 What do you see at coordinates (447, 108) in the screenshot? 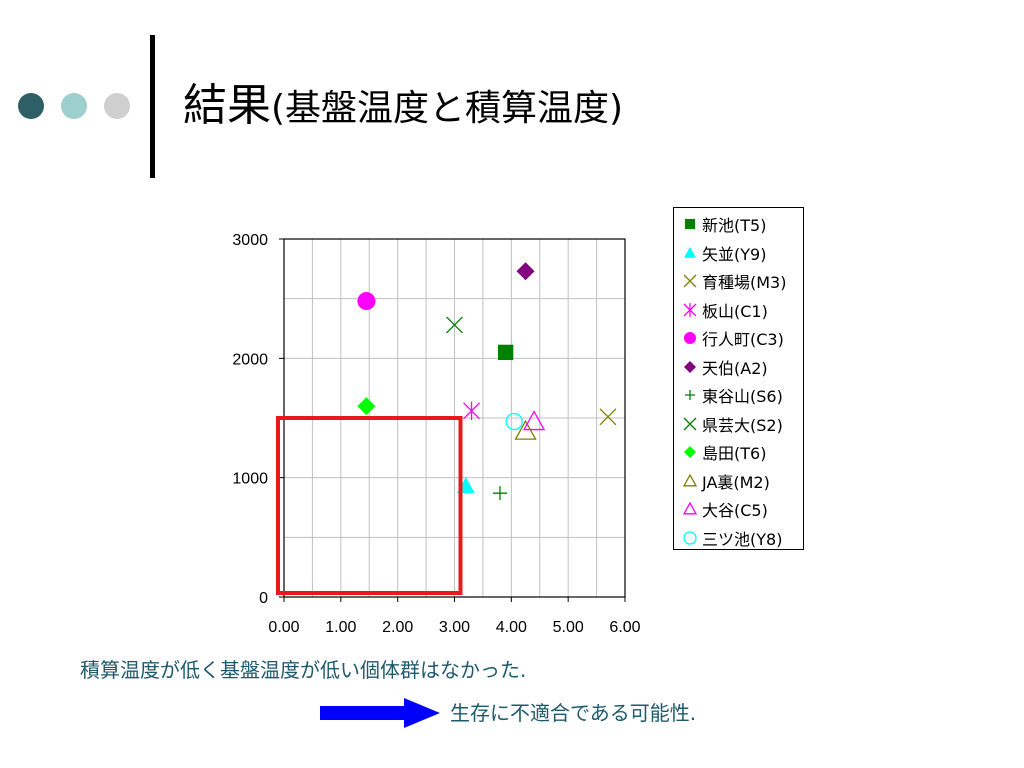
I see `title-sub: (基盤温度と積算温度)` at bounding box center [447, 108].